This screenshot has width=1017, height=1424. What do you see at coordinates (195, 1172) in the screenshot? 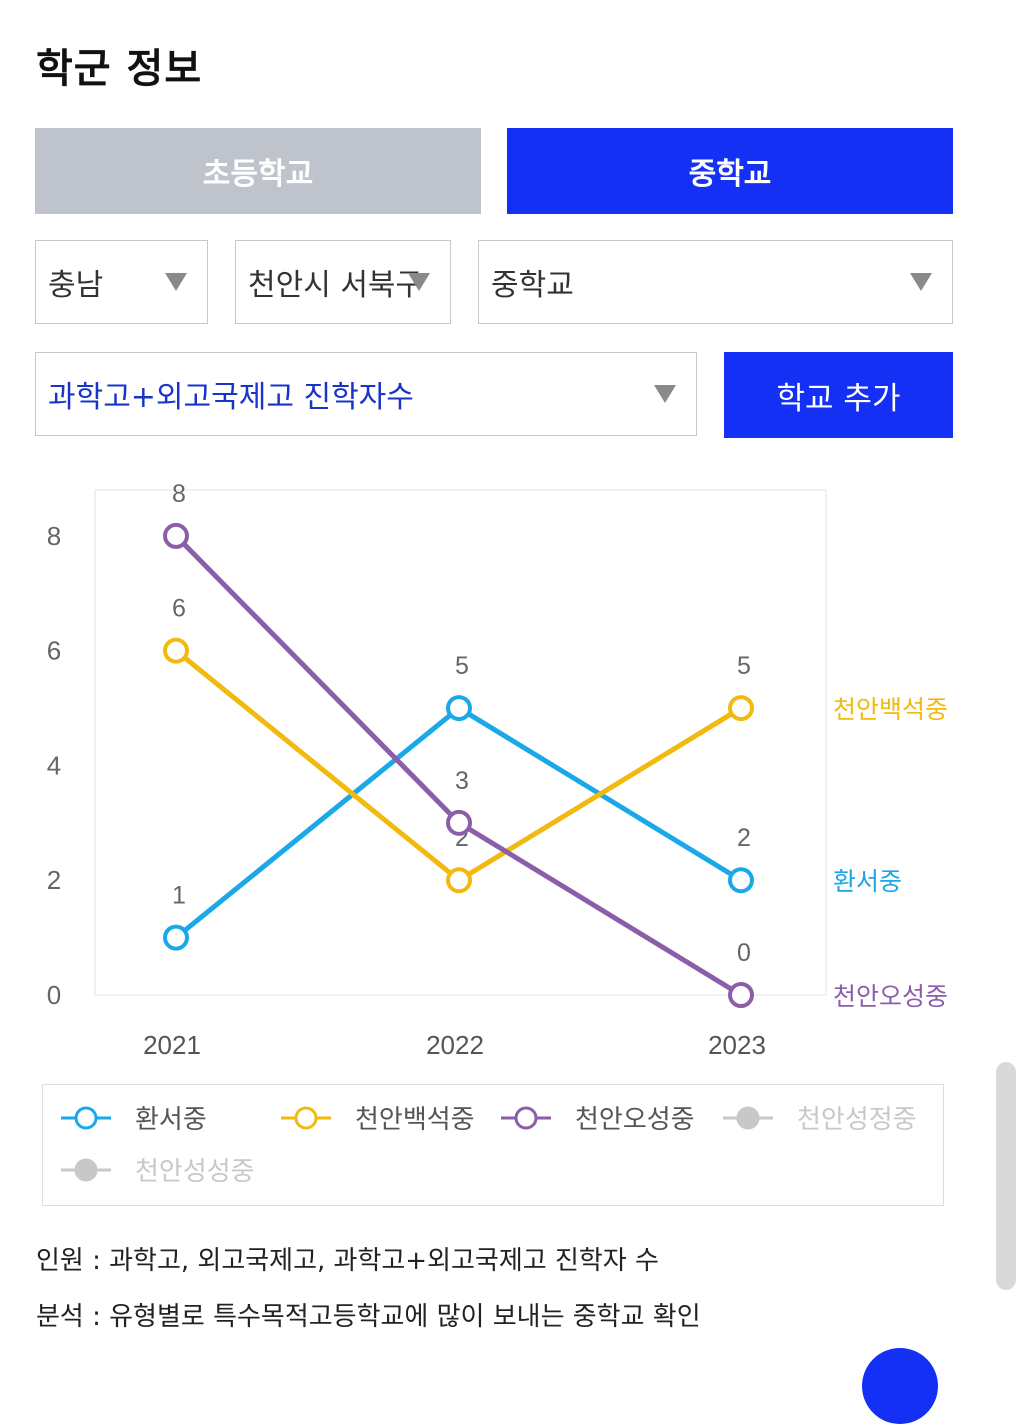
I see `legend-item-label: 천안성성중` at bounding box center [195, 1172].